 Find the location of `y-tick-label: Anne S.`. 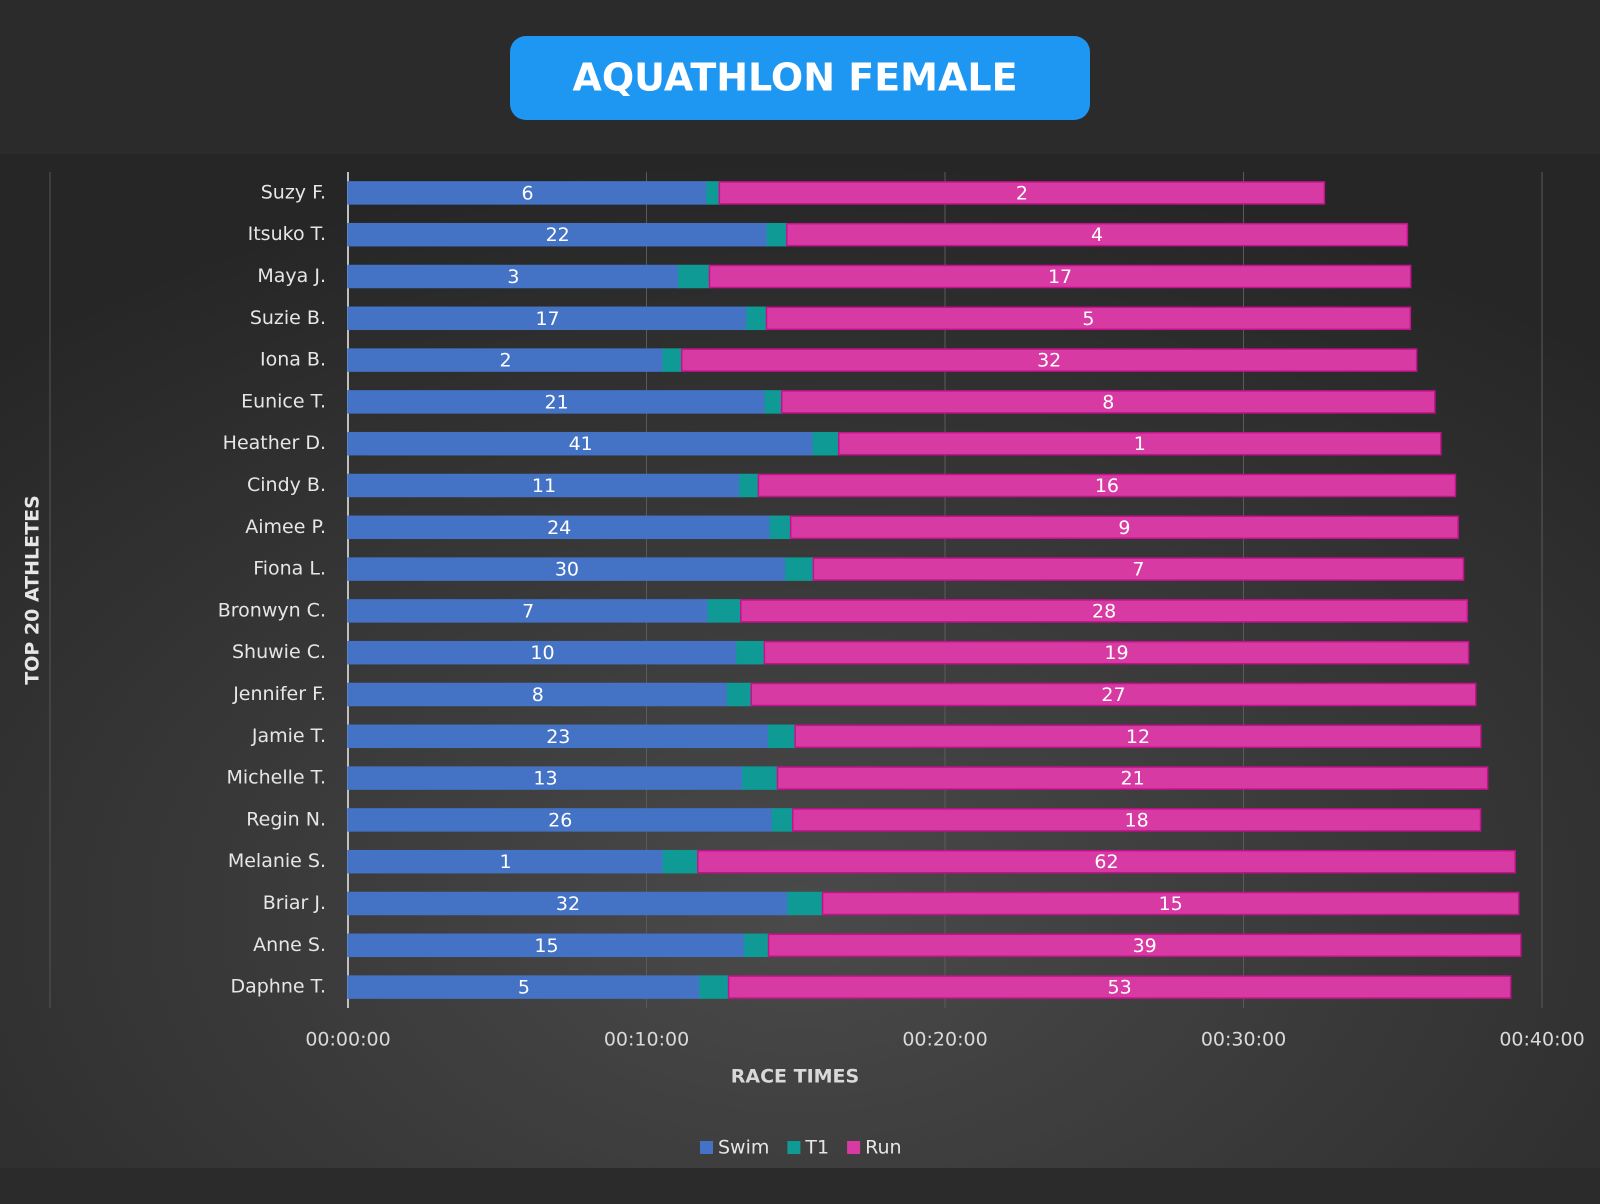

y-tick-label: Anne S. is located at coordinates (289, 945).